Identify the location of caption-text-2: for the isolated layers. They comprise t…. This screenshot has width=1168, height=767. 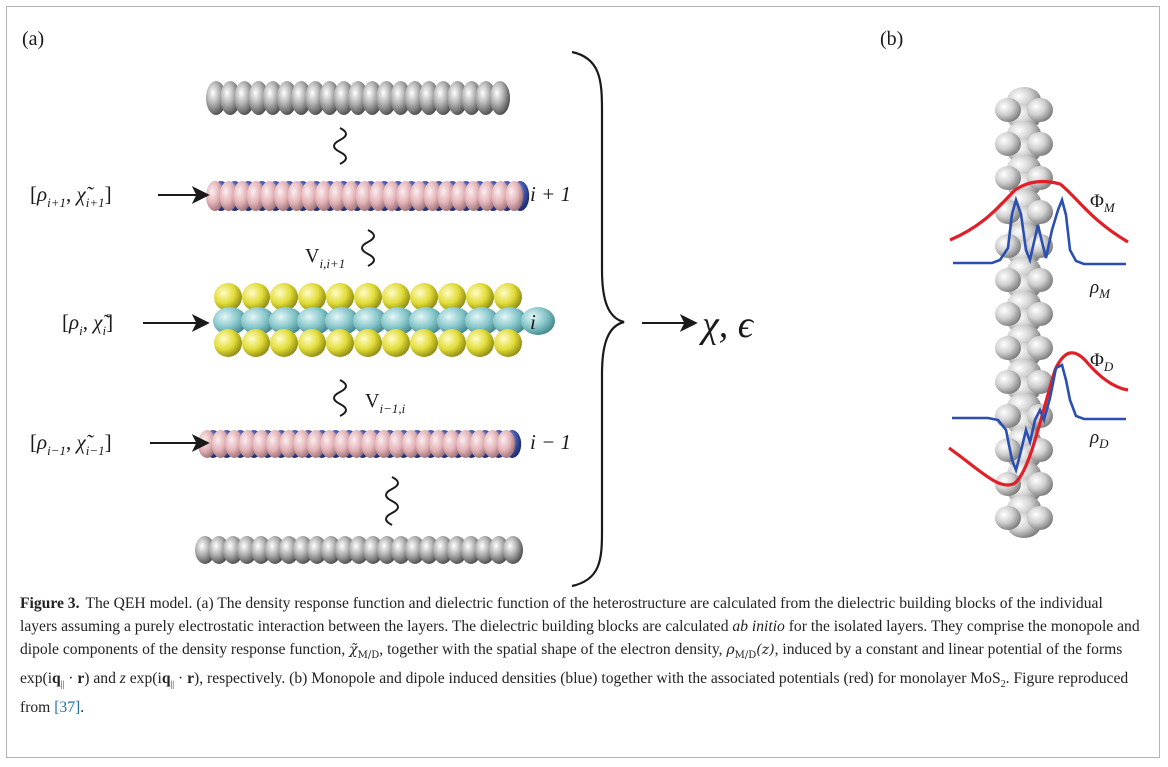
(580, 638).